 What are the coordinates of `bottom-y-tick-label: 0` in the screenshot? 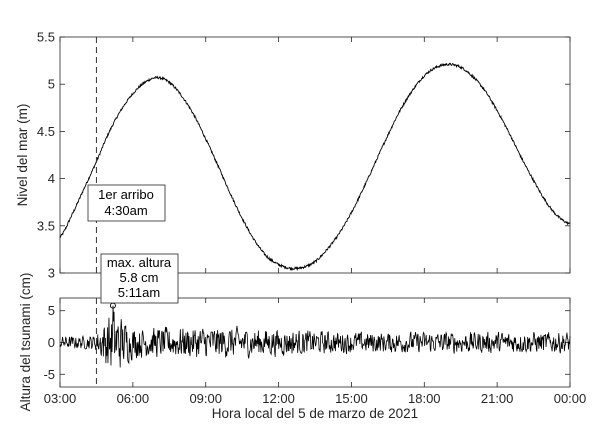 It's located at (51, 342).